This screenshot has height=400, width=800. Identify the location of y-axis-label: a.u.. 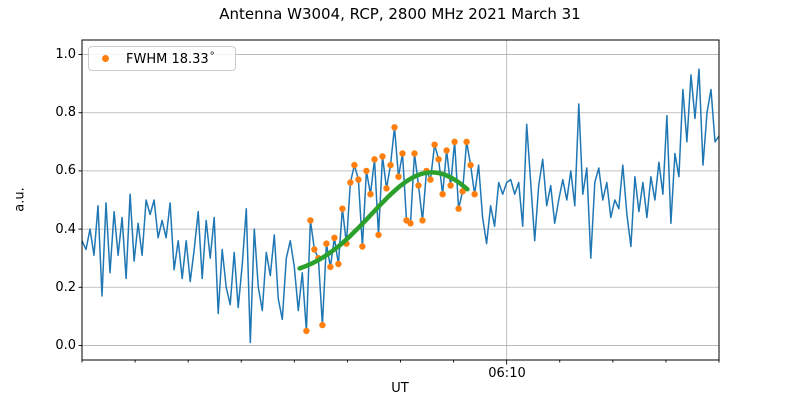
(20, 199).